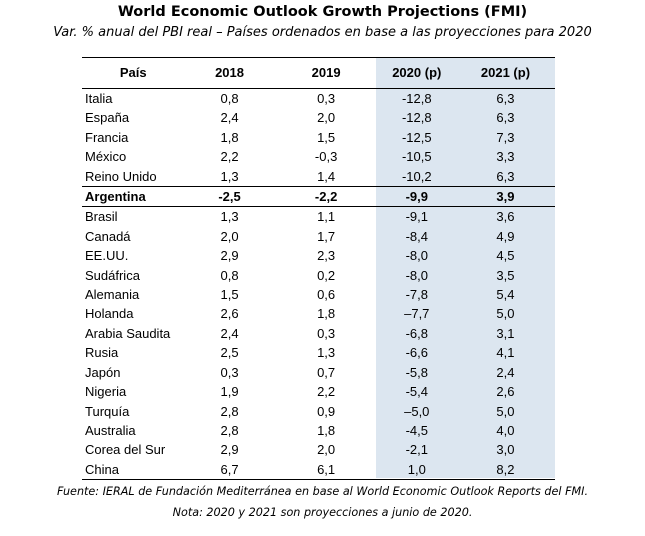 This screenshot has height=536, width=645. What do you see at coordinates (103, 372) in the screenshot?
I see `cell-country: Japón` at bounding box center [103, 372].